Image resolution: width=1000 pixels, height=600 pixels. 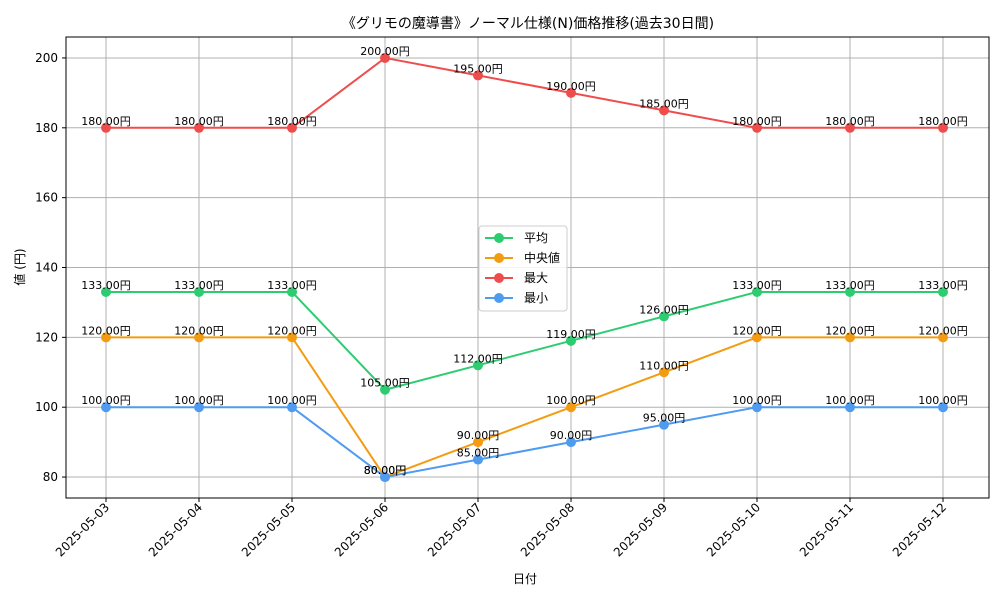 I want to click on series-2-data-label: 190.00円, so click(x=571, y=86).